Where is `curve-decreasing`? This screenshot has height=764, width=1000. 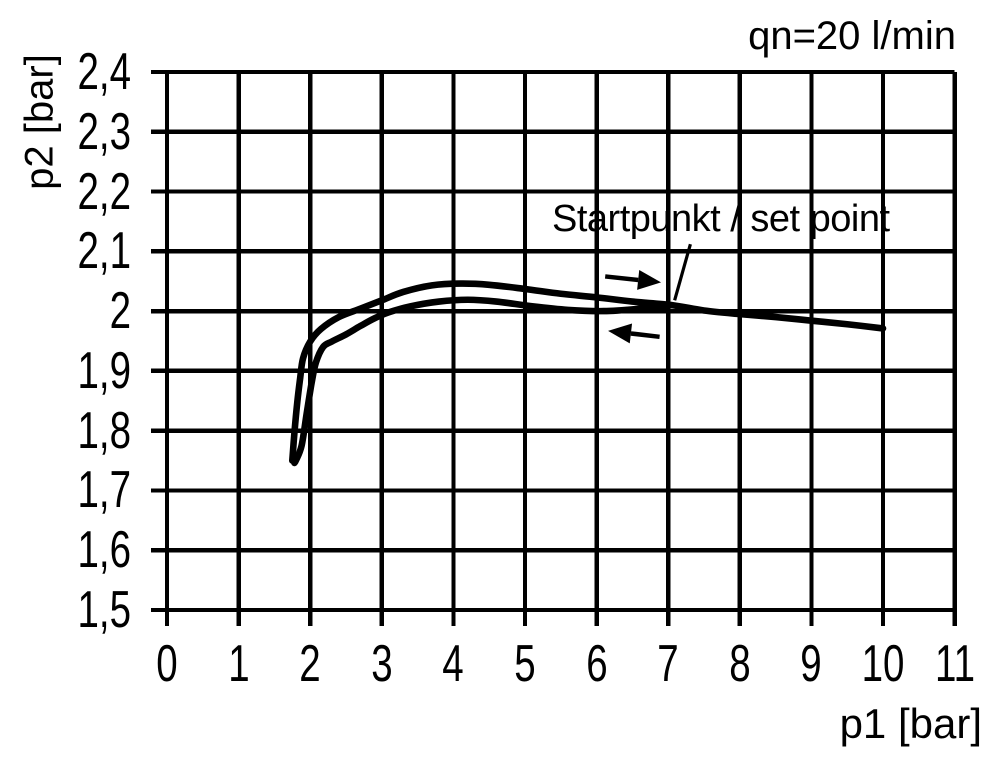
curve-decreasing is located at coordinates (483, 381).